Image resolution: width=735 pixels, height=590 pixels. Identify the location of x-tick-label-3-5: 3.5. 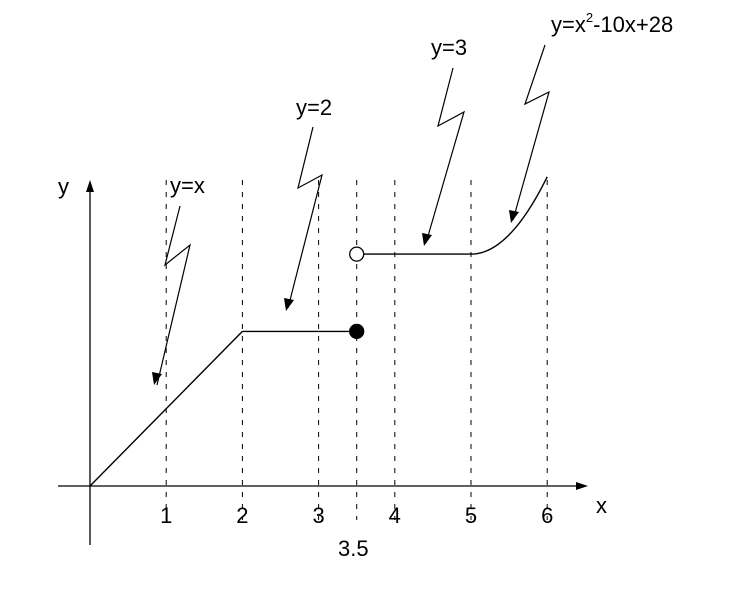
(353, 548).